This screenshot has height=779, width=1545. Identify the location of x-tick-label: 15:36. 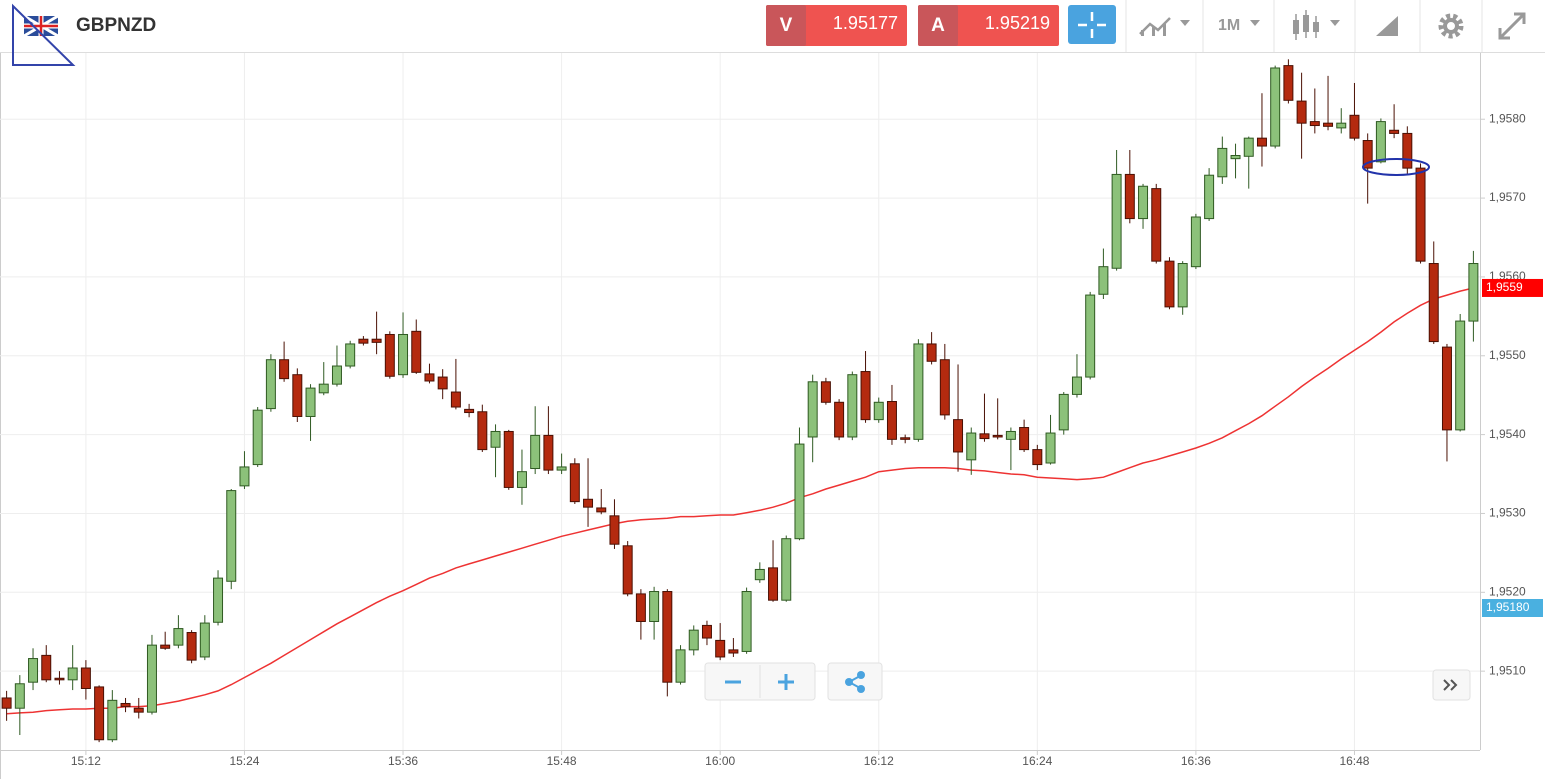
(403, 761).